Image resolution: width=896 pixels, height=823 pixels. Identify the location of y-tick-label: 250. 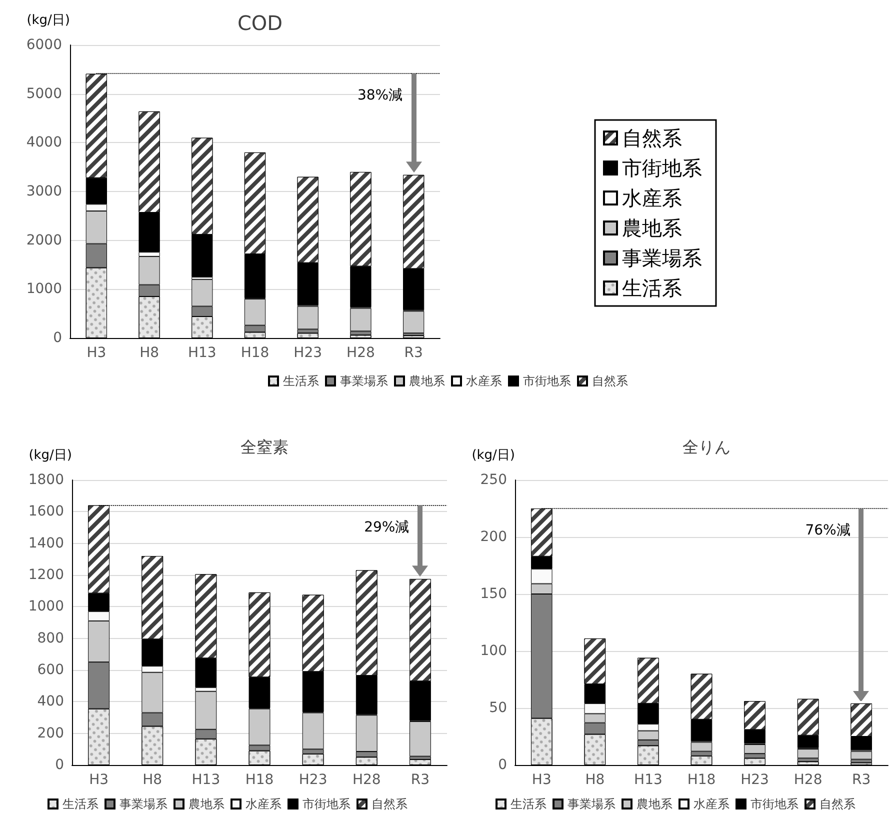
(493, 480).